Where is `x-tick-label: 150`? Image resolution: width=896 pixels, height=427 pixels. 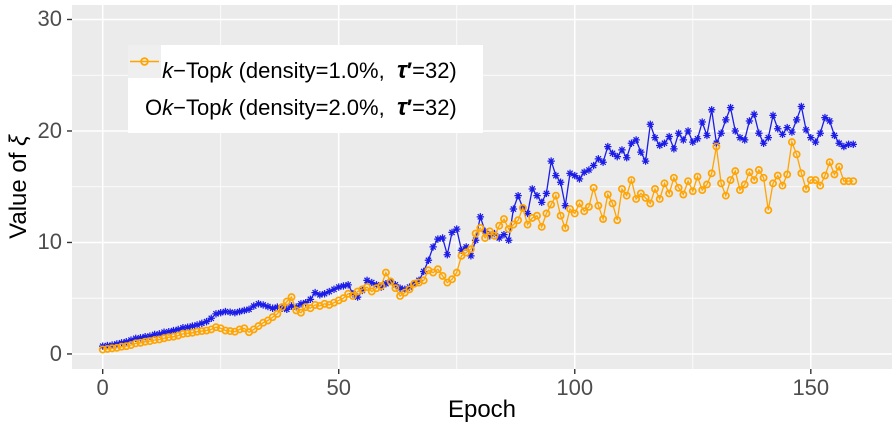 x-tick-label: 150 is located at coordinates (811, 387).